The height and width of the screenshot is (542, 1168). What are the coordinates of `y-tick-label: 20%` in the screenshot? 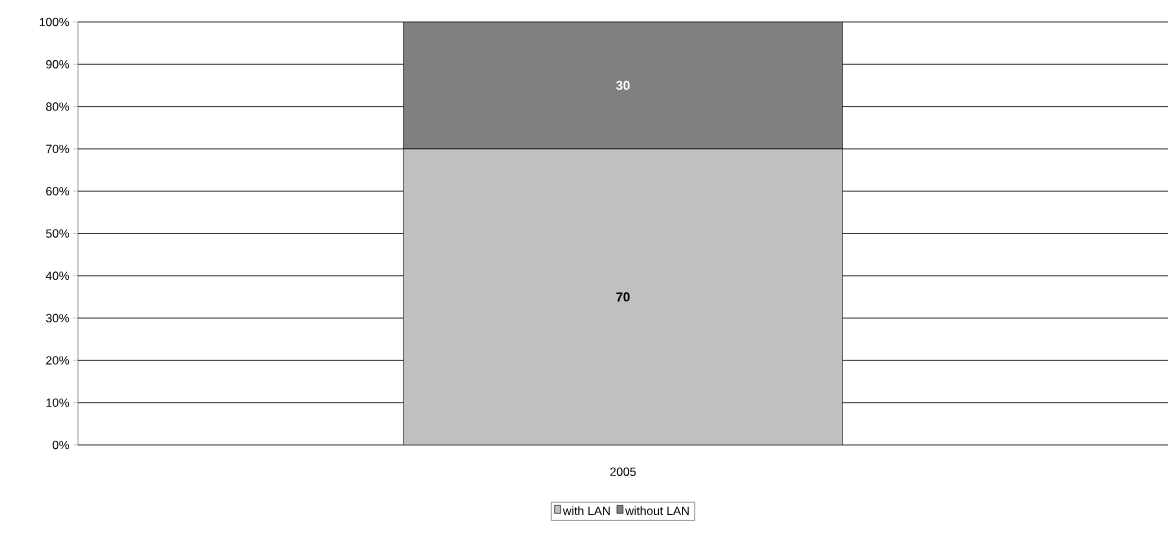 It's located at (58, 360).